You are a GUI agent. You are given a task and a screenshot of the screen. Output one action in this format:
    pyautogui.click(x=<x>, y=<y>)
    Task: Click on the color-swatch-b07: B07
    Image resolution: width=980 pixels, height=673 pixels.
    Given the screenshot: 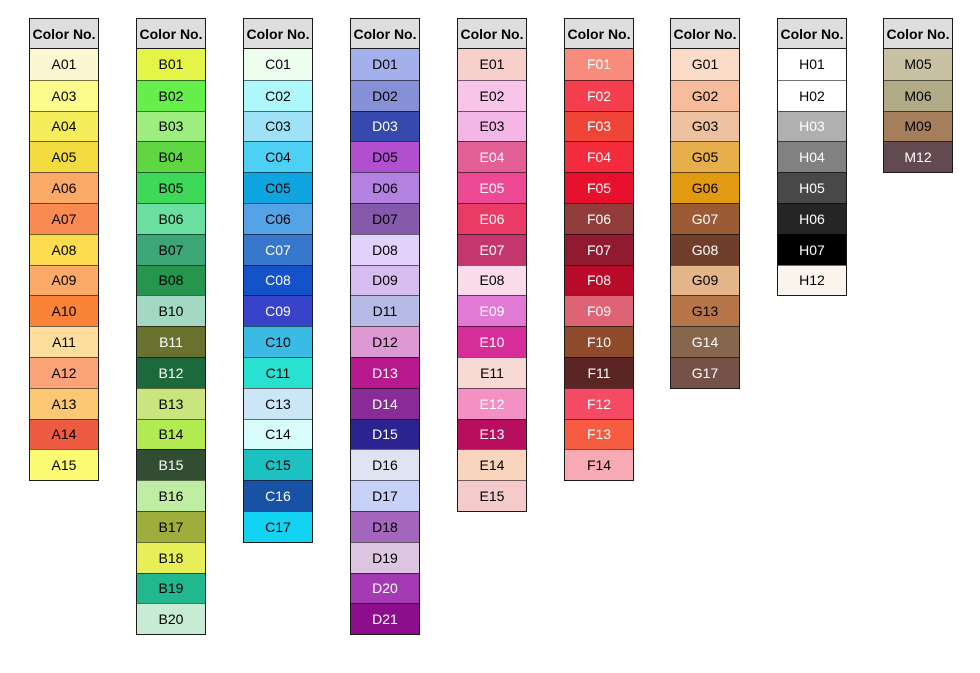 What is the action you would take?
    pyautogui.click(x=171, y=249)
    